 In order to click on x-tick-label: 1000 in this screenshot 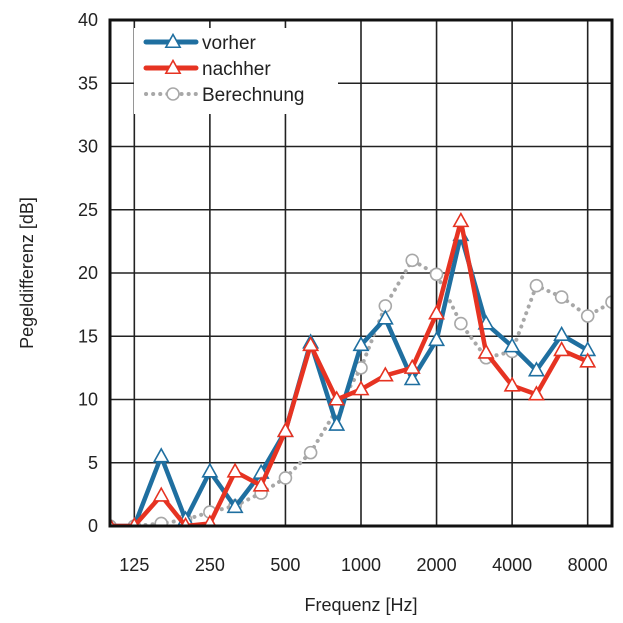, I will do `click(361, 565)`.